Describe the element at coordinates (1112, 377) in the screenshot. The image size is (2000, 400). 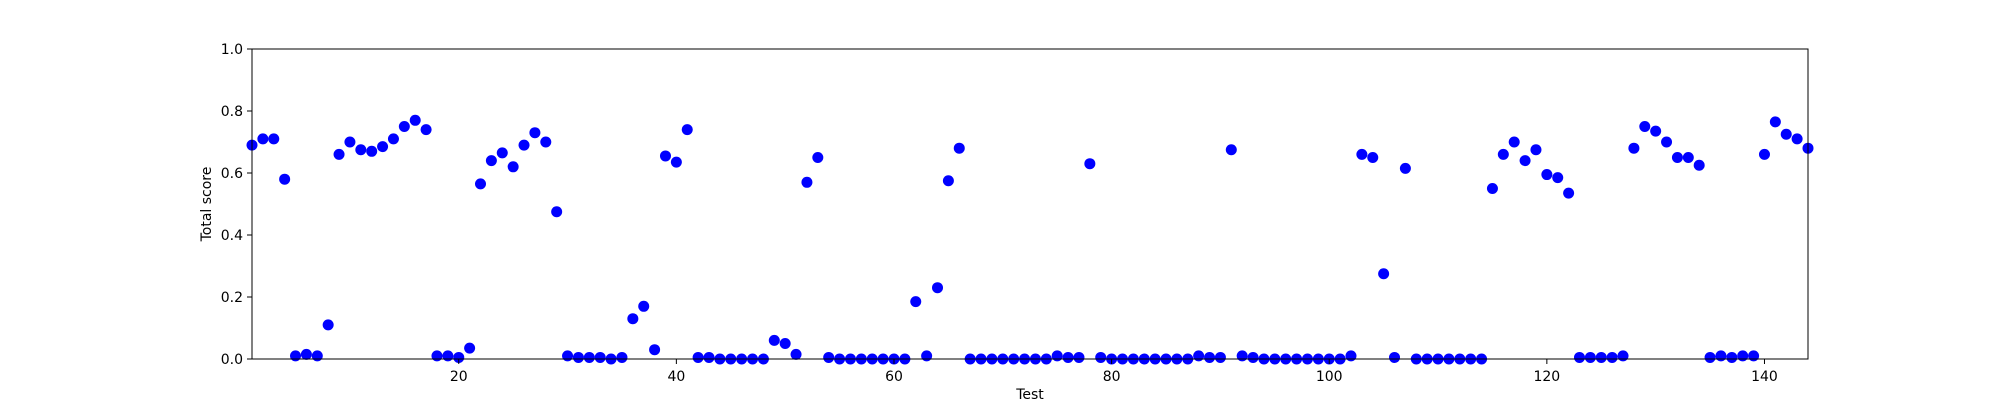
I see `x-tick-label: 80` at that location.